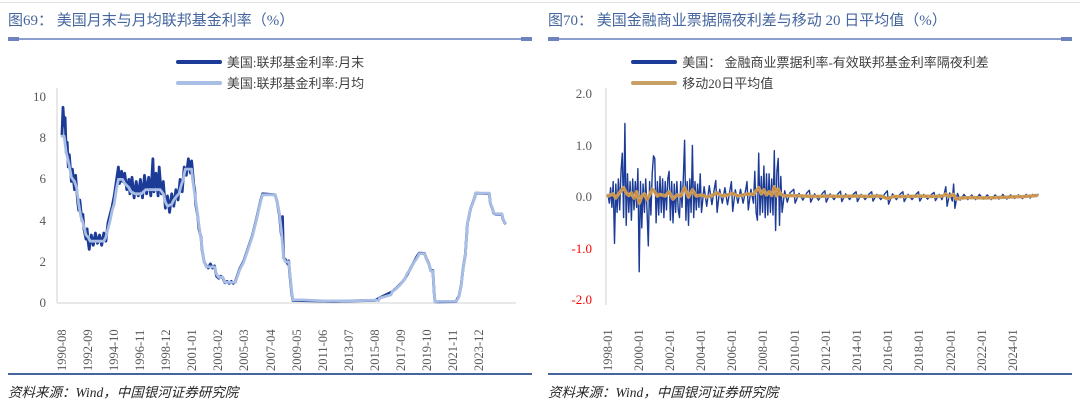 This screenshot has height=411, width=1080. I want to click on x-axis-tick-label: 2011-06, so click(322, 350).